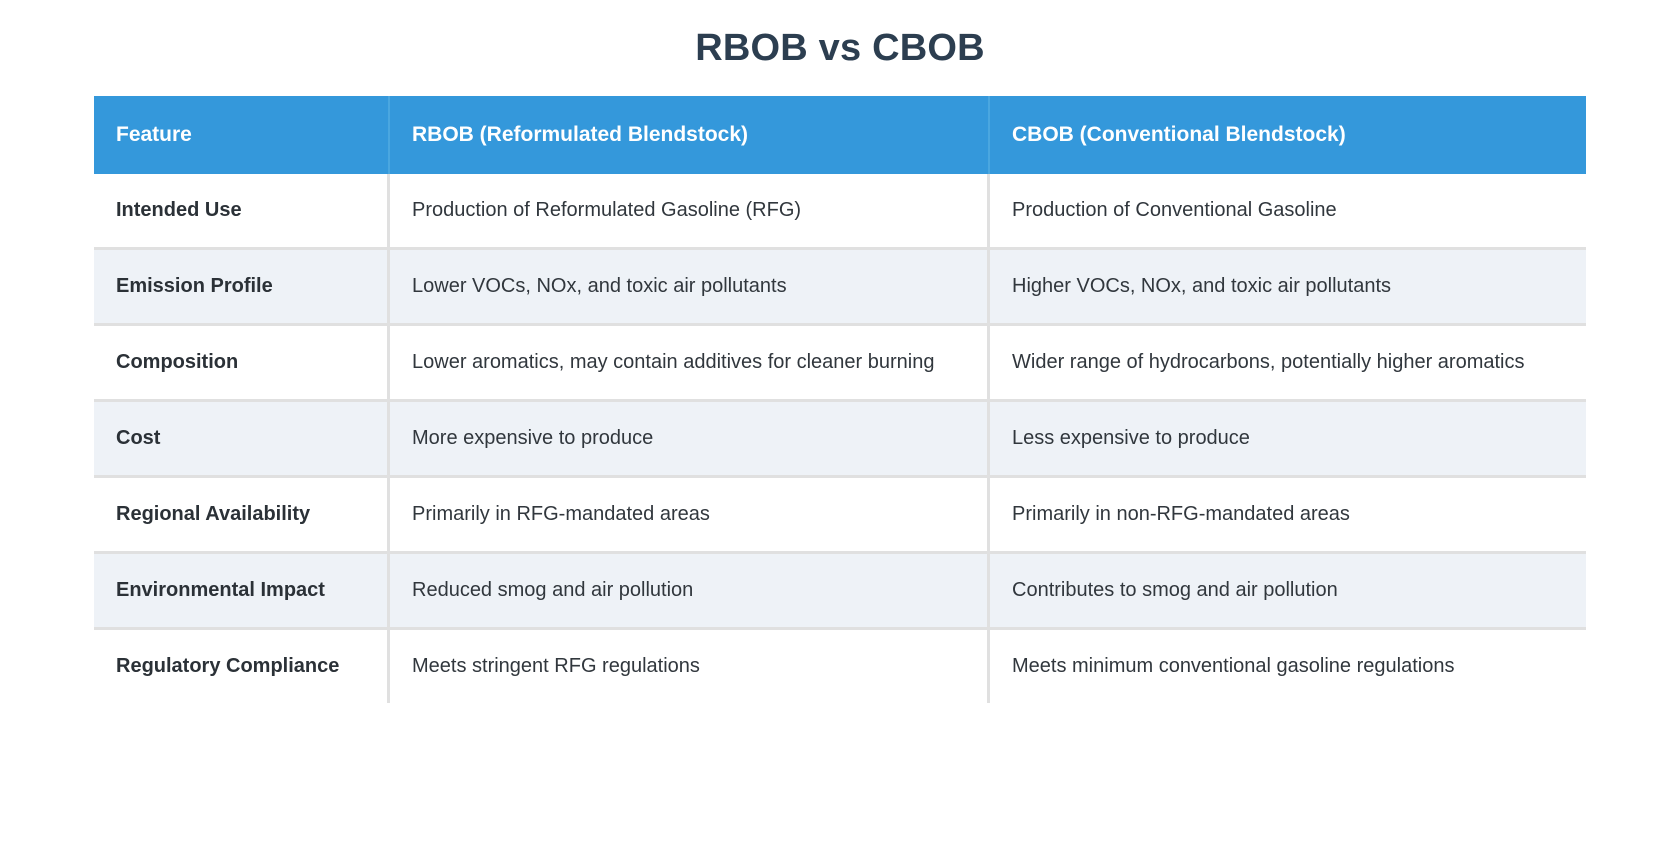 Image resolution: width=1680 pixels, height=856 pixels. I want to click on table-cell-rbob: More expensive to produce, so click(690, 439).